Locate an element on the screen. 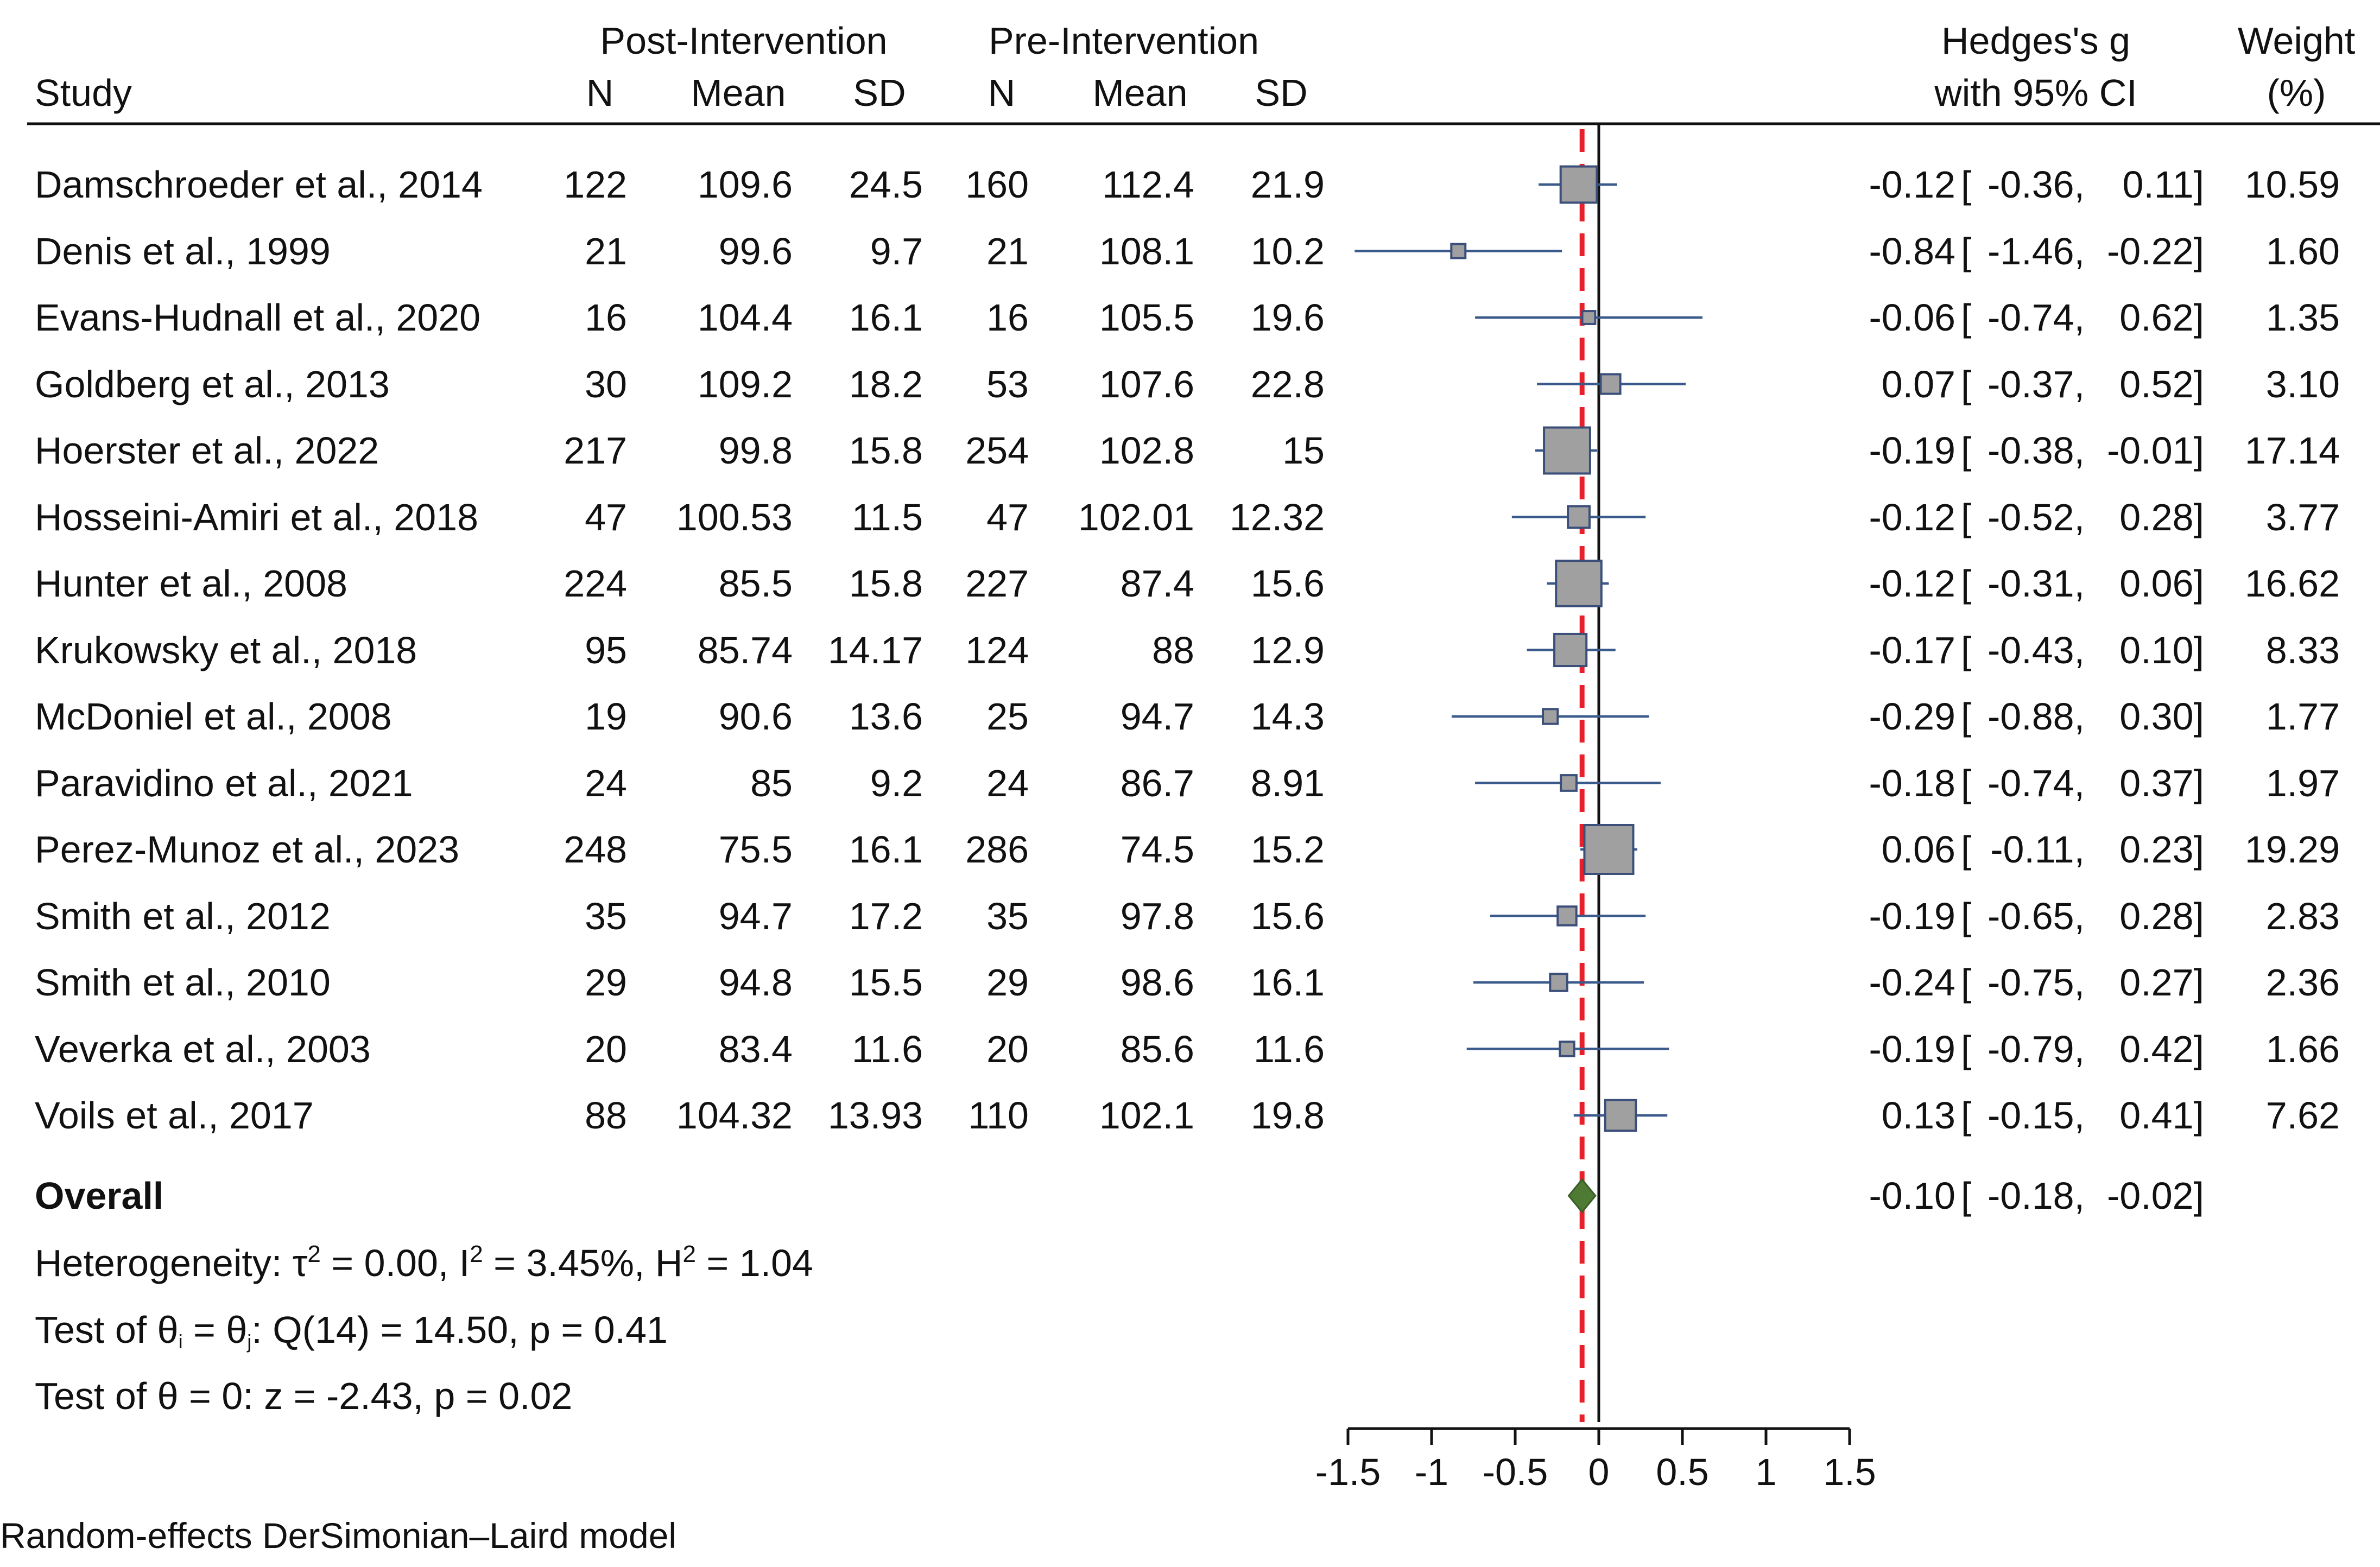 Image resolution: width=2380 pixels, height=1567 pixels. post-n: 95 is located at coordinates (606, 650).